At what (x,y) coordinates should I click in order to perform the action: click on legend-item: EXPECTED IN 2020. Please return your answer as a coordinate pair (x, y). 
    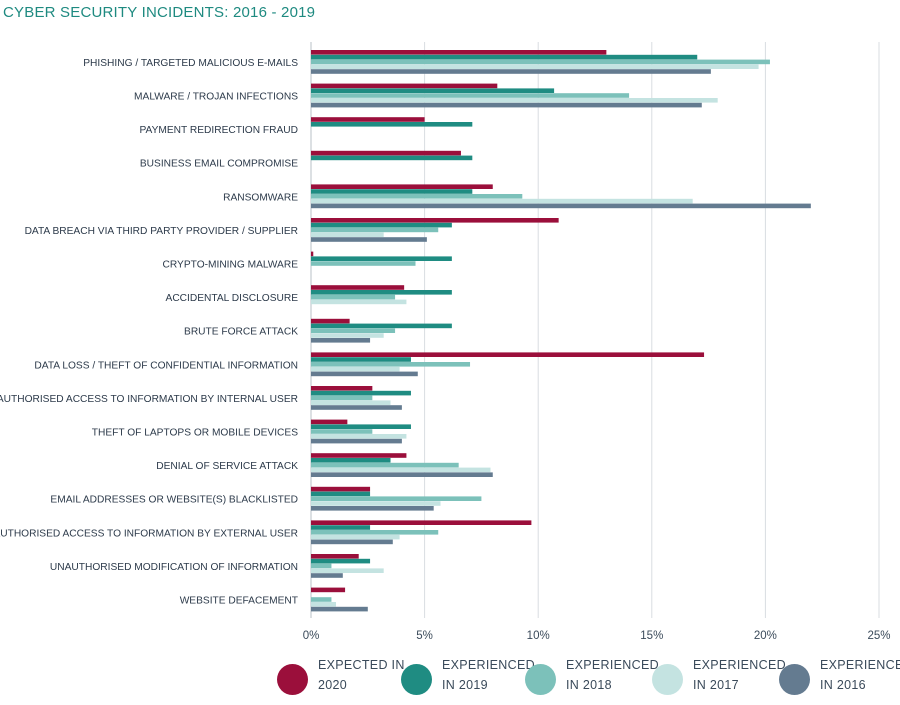
    Looking at the image, I should click on (341, 675).